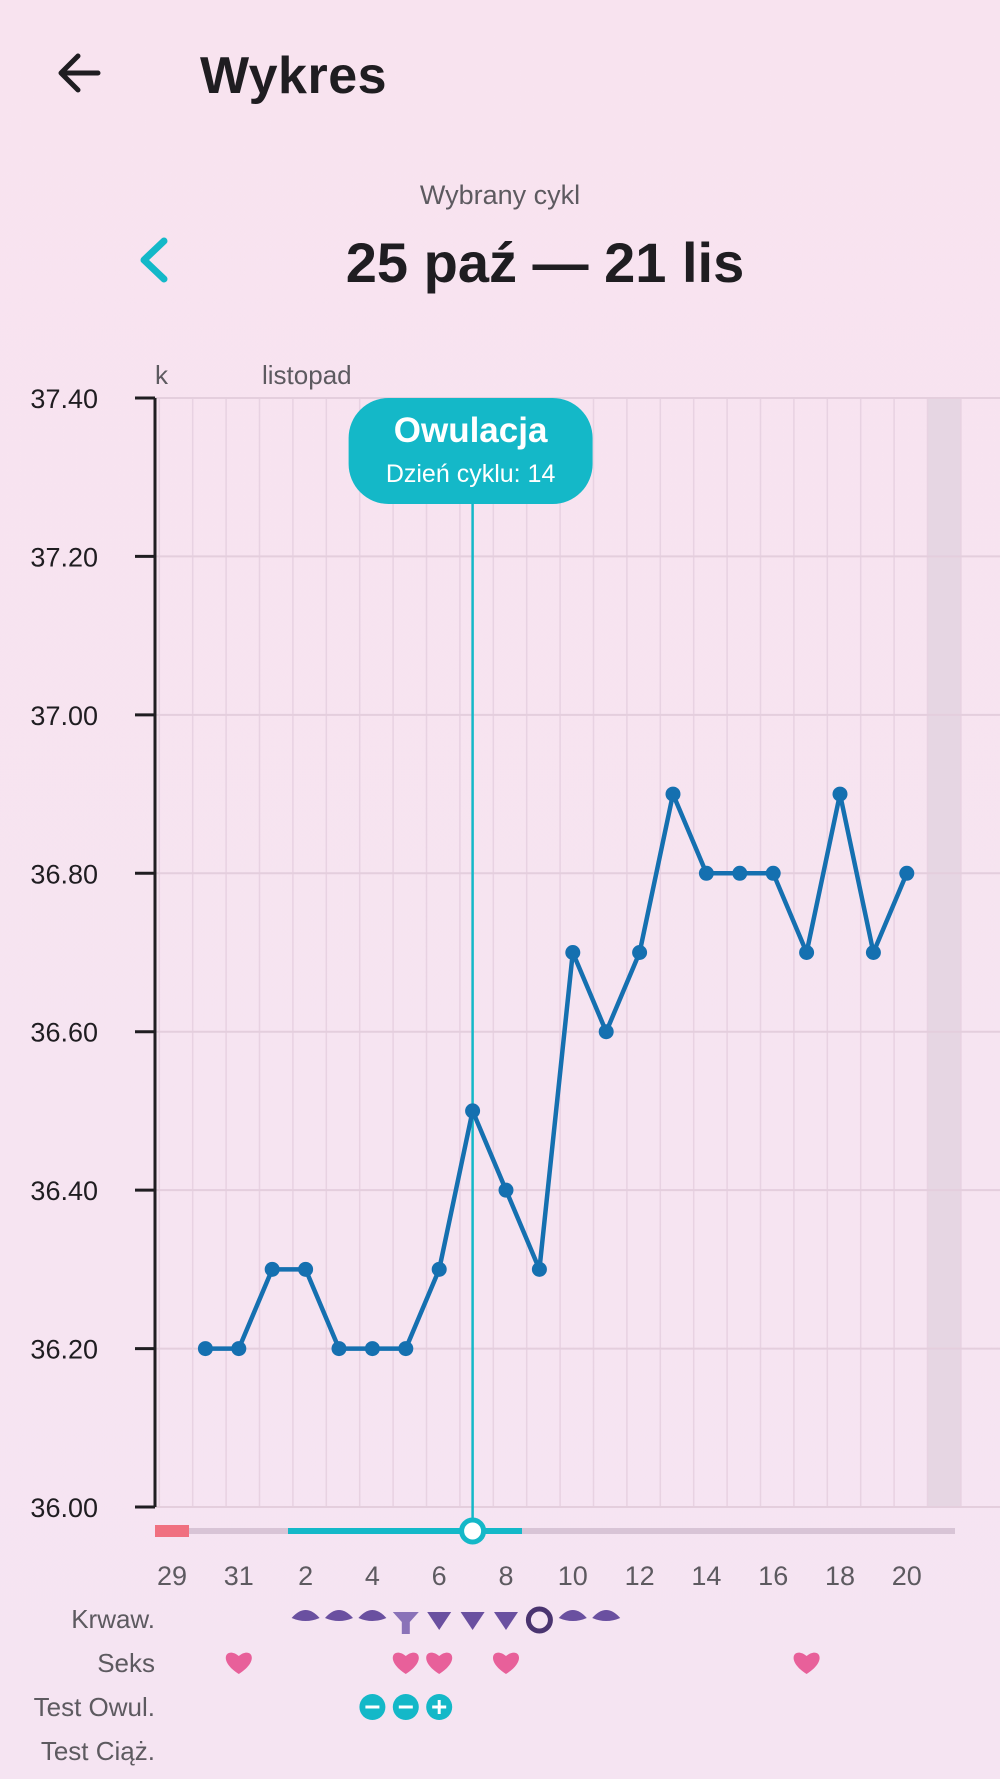 This screenshot has width=1000, height=1779. I want to click on ovulation-label-subtitle: Dzień cyklu: 14, so click(471, 474).